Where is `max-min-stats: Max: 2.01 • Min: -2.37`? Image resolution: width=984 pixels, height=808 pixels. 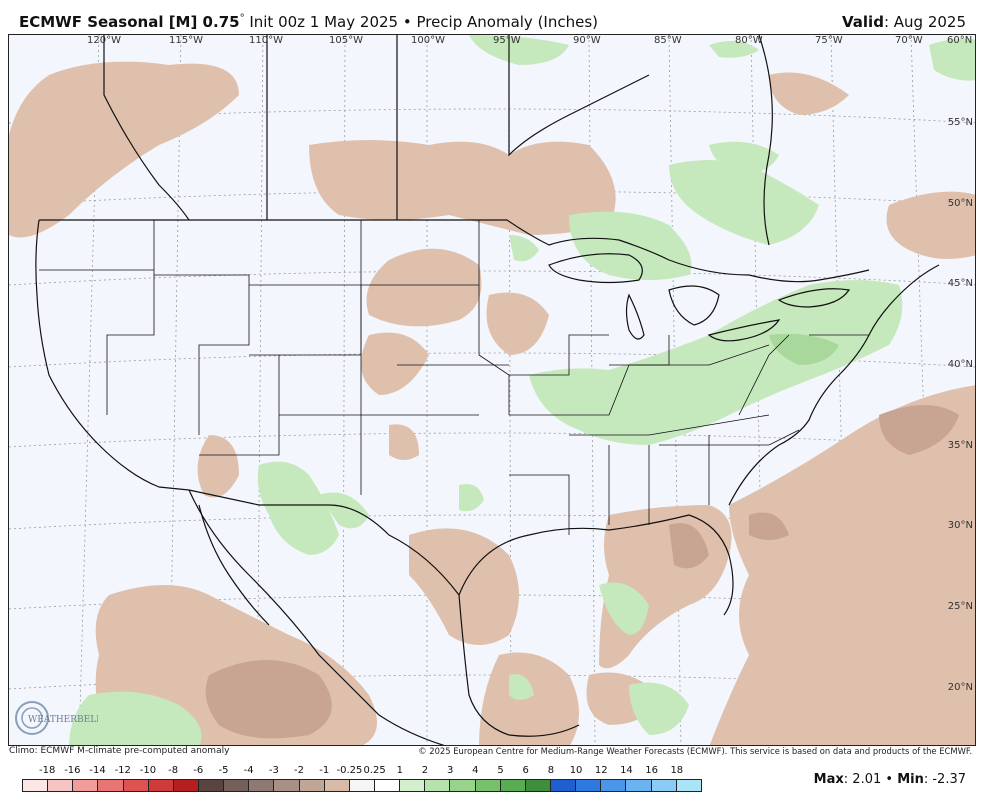
max-min-stats: Max: 2.01 • Min: -2.37 is located at coordinates (890, 779).